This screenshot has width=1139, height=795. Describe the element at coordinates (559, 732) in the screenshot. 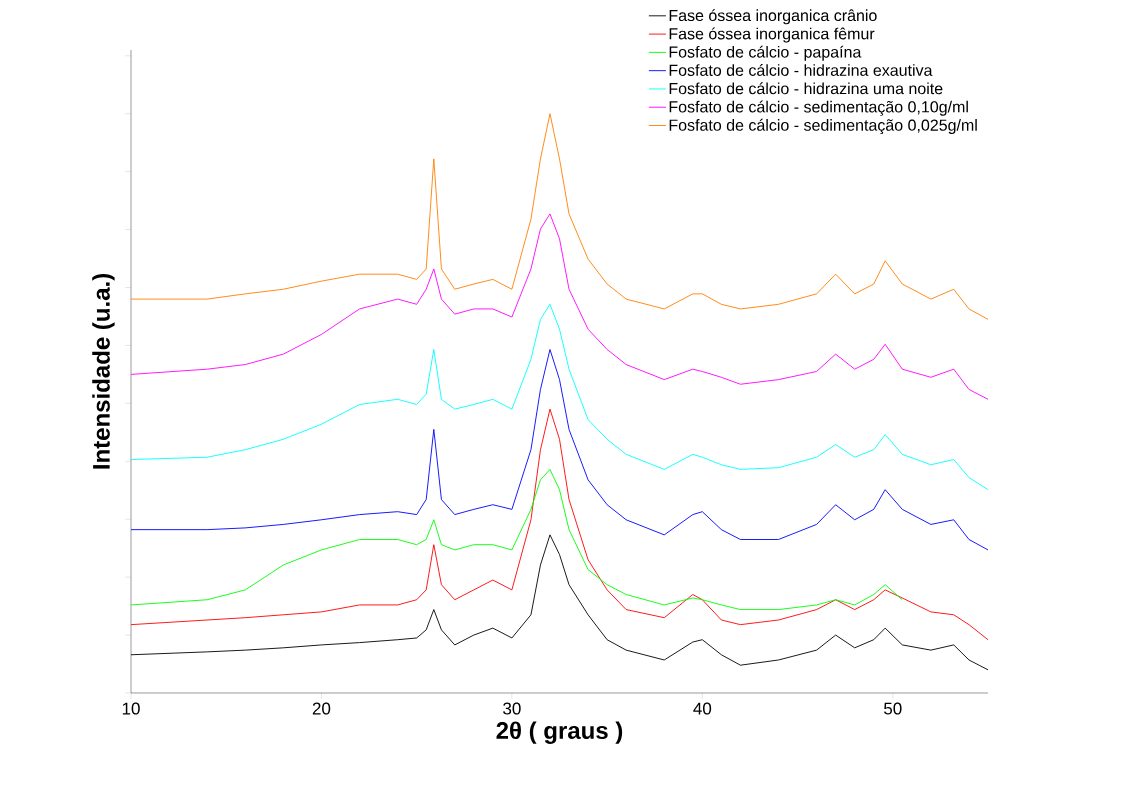

I see `x-axis-title: 2θ ( graus )` at that location.